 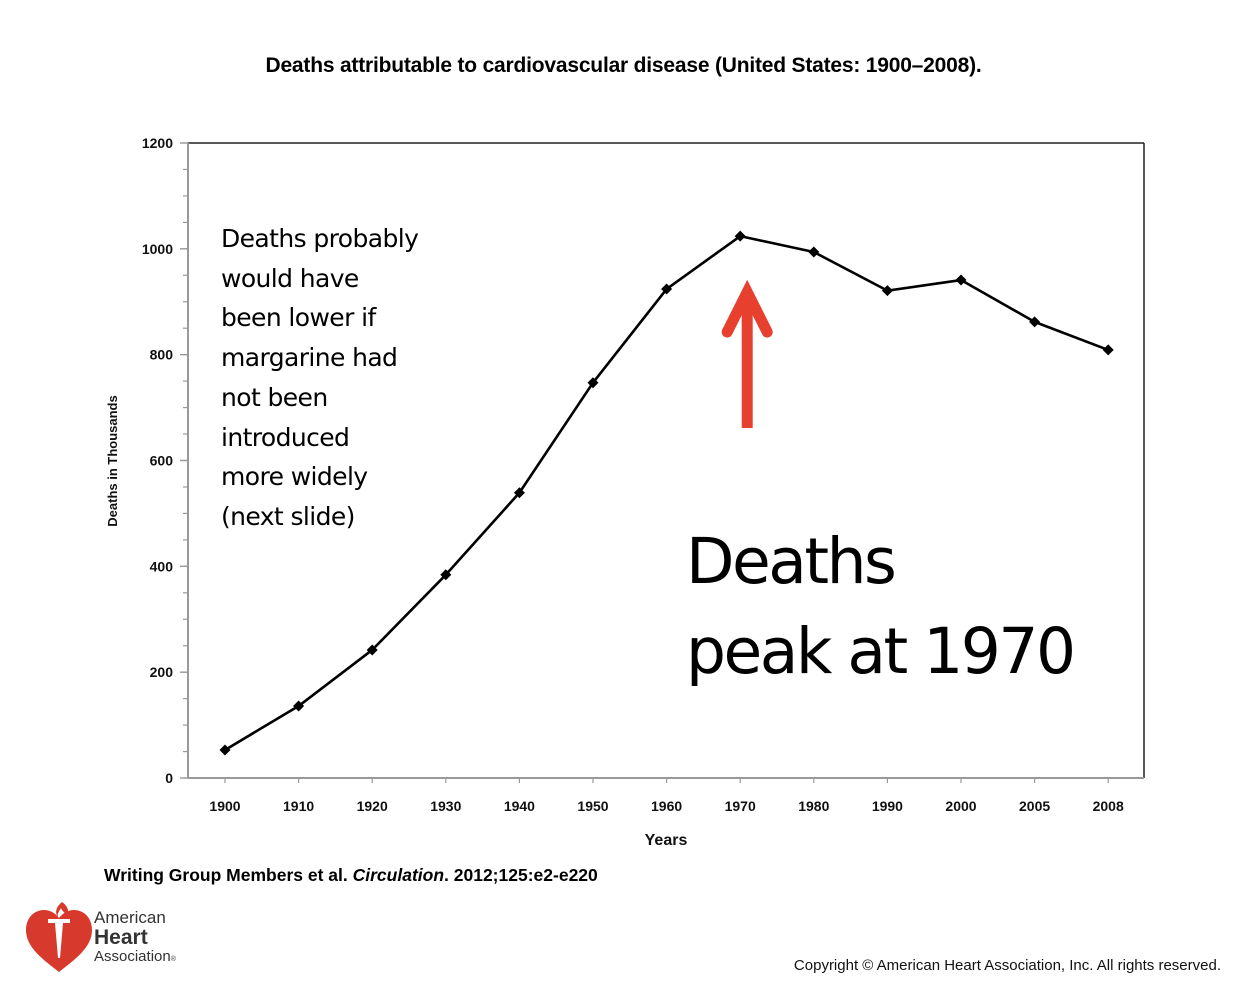 I want to click on x-tick-label: 1940, so click(x=519, y=806).